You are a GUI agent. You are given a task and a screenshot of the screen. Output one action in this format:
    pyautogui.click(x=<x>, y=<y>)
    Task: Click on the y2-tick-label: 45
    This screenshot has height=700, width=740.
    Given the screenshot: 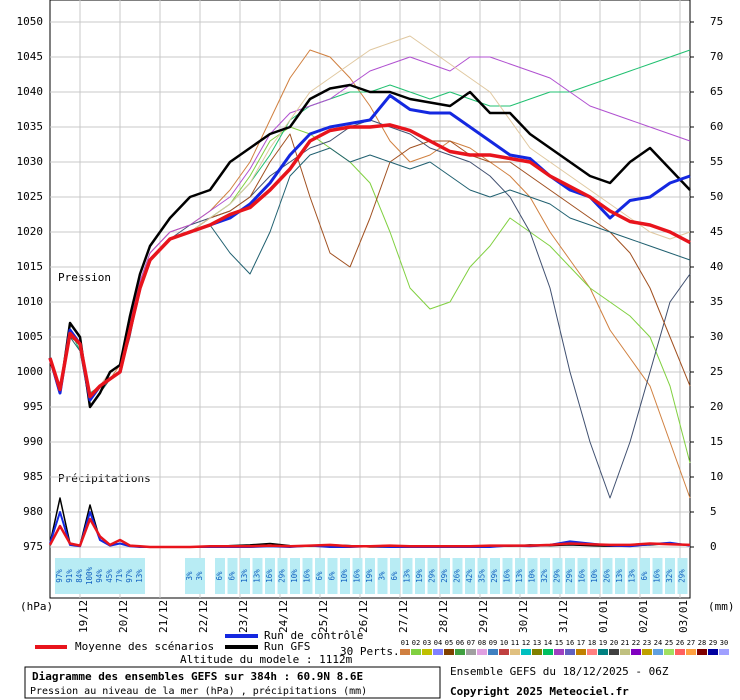 What is the action you would take?
    pyautogui.click(x=716, y=231)
    